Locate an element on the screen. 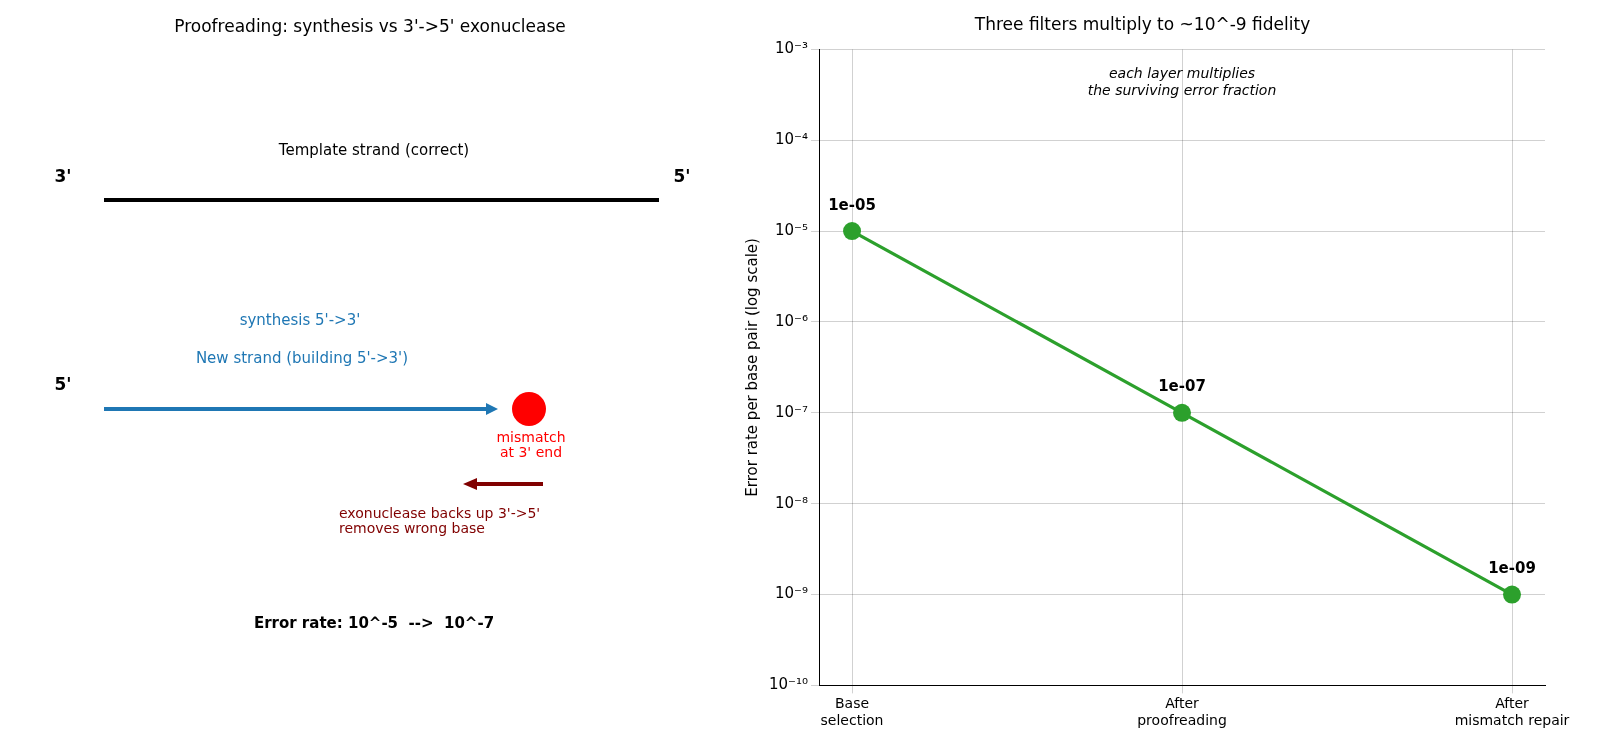 This screenshot has height=738, width=1600. y-tick-label: 10⁻⁷ is located at coordinates (792, 411).